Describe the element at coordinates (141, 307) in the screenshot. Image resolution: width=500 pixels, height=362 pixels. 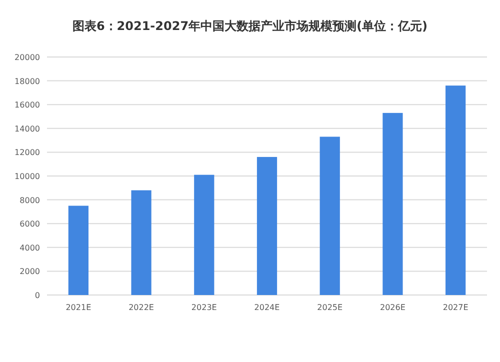
I see `x-tick-label: 2022E` at that location.